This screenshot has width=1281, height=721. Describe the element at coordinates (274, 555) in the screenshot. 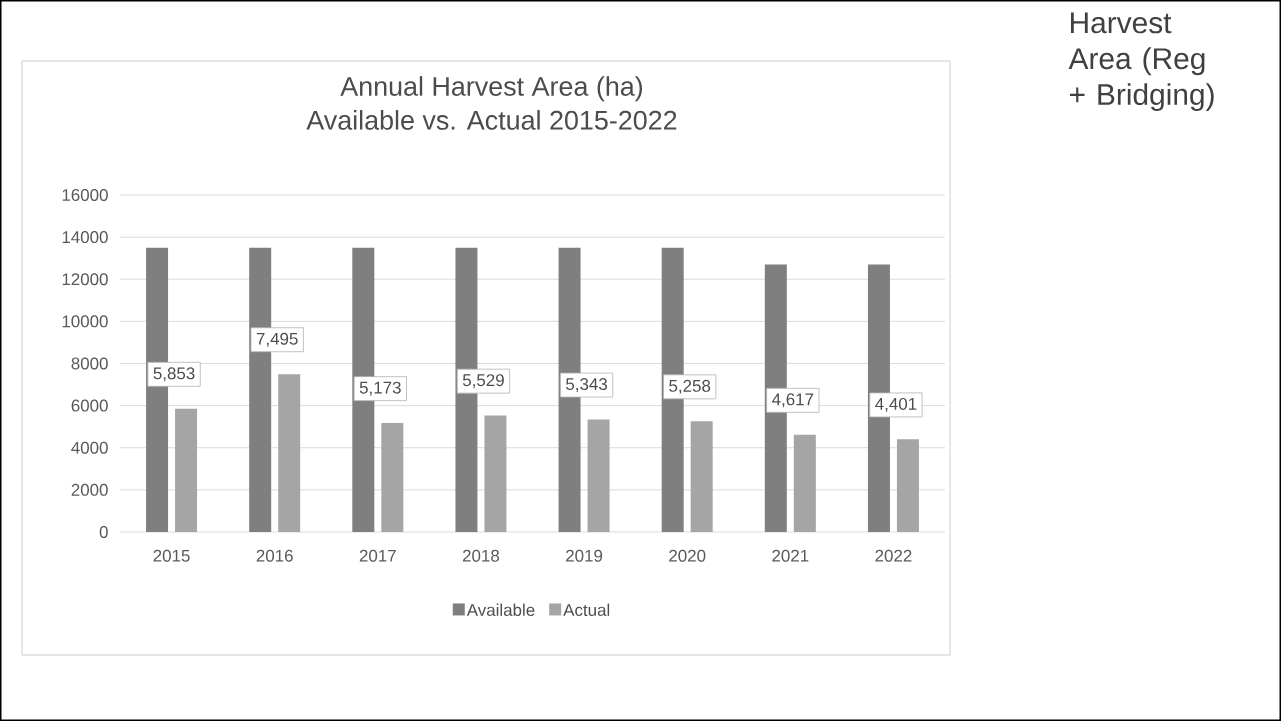

I see `x-tick-label: 2016` at that location.